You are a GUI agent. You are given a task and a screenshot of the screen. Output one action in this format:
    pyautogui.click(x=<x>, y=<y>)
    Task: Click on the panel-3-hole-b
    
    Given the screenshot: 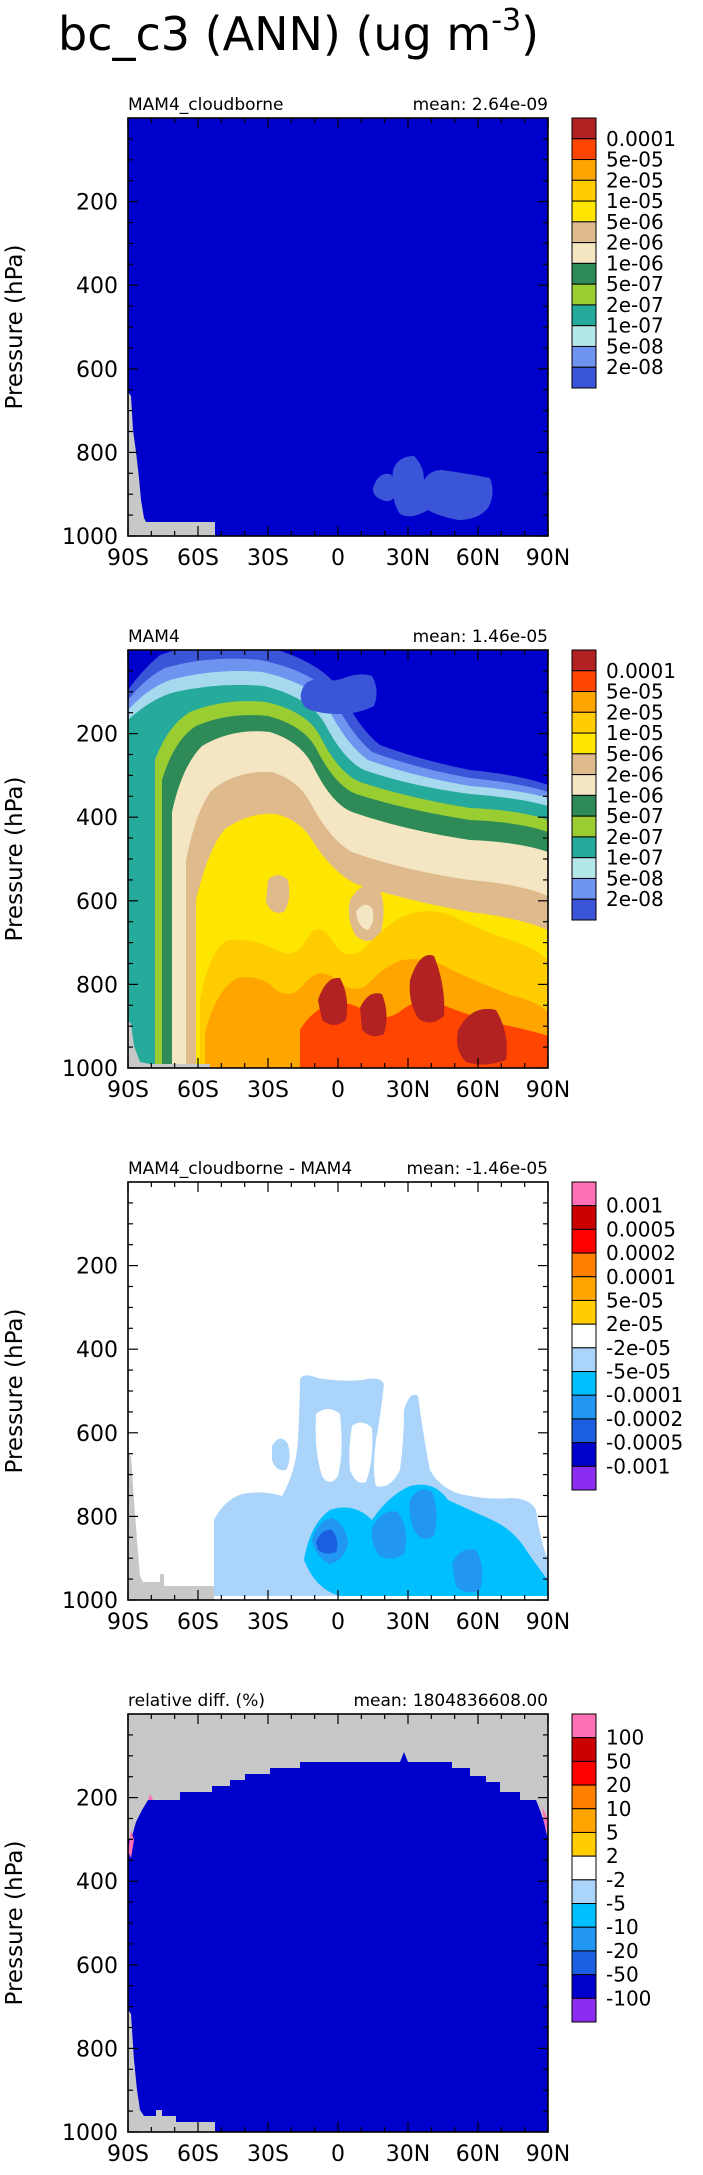 What is the action you would take?
    pyautogui.click(x=361, y=1452)
    